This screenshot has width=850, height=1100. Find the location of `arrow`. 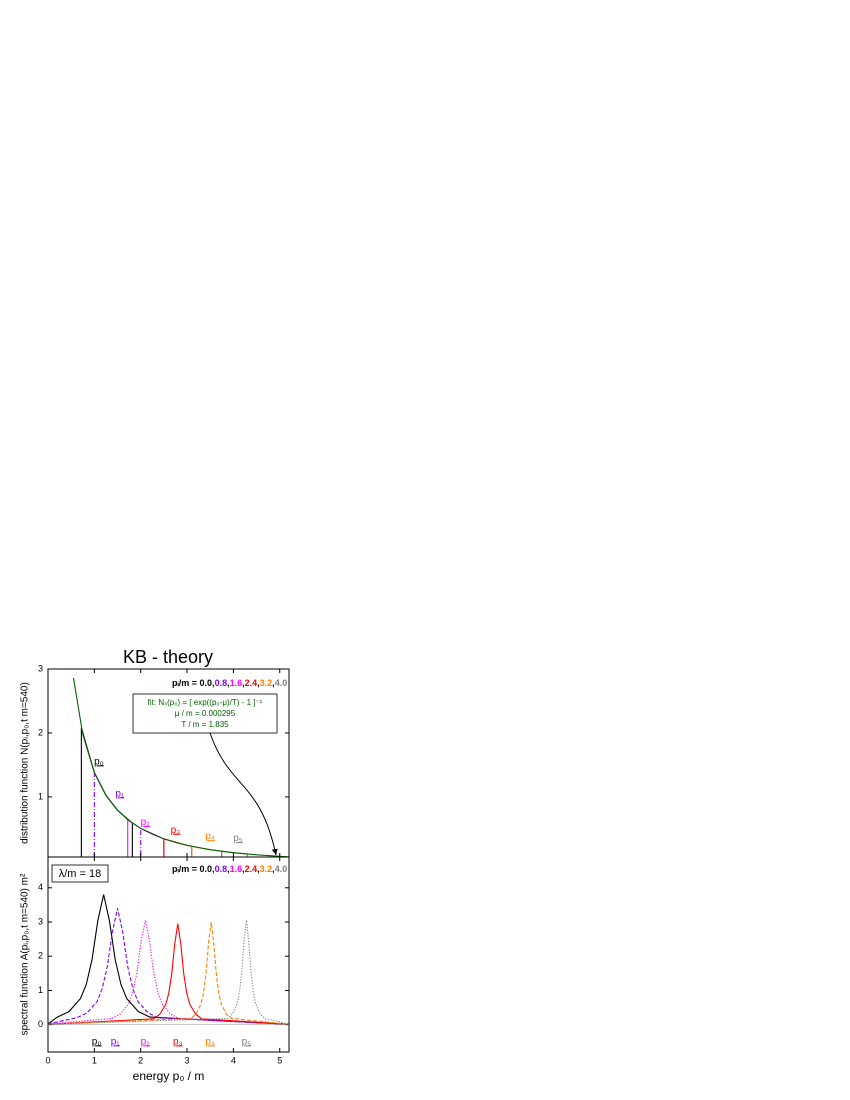

arrow is located at coordinates (243, 794).